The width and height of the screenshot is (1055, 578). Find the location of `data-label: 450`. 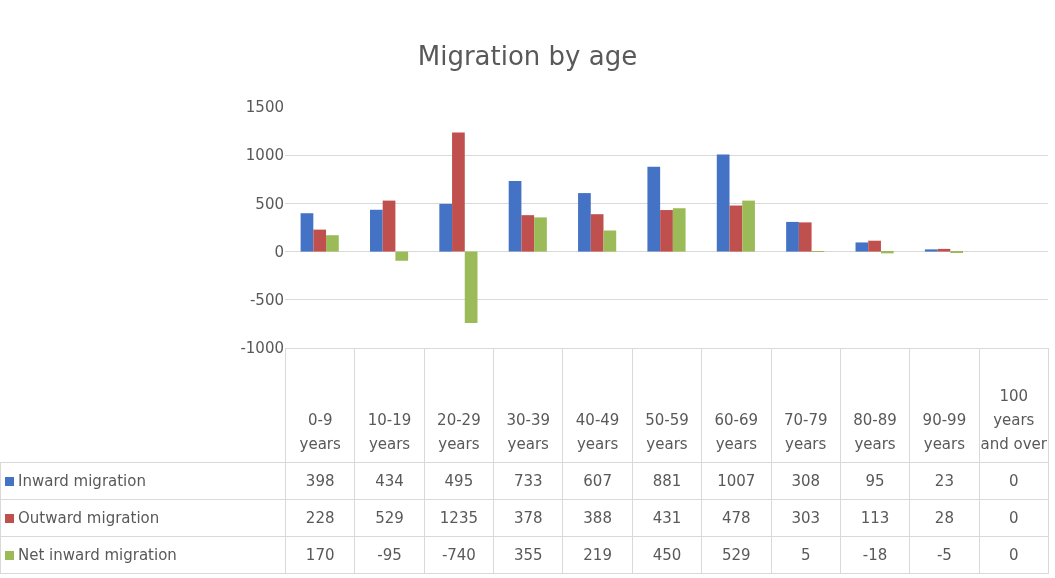

data-label: 450 is located at coordinates (667, 555).